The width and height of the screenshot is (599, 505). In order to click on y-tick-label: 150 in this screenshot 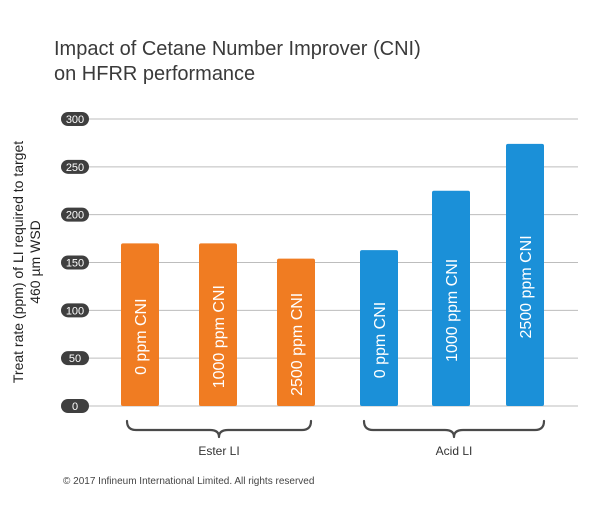, I will do `click(75, 264)`.